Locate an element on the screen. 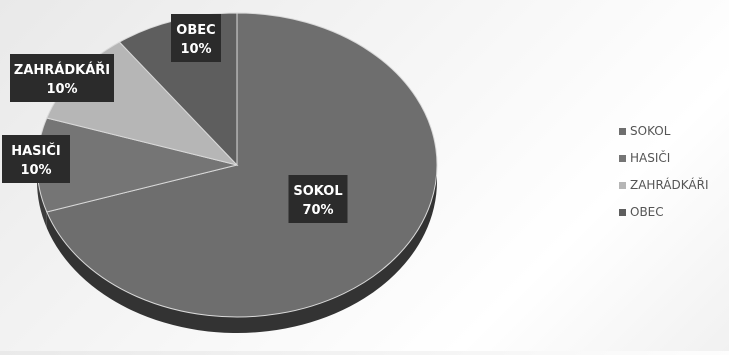  data-label-category-zahradkari: ZAHRÁDKÁŘI is located at coordinates (62, 70).